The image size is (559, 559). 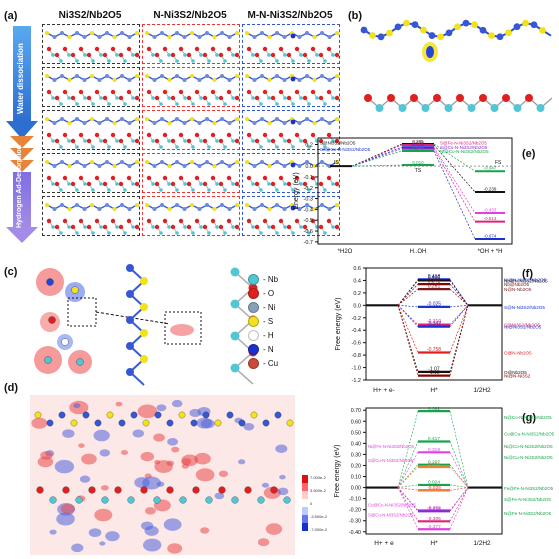 What do you see at coordinates (434, 304) in the screenshot?
I see `level-value: -0.025` at bounding box center [434, 304].